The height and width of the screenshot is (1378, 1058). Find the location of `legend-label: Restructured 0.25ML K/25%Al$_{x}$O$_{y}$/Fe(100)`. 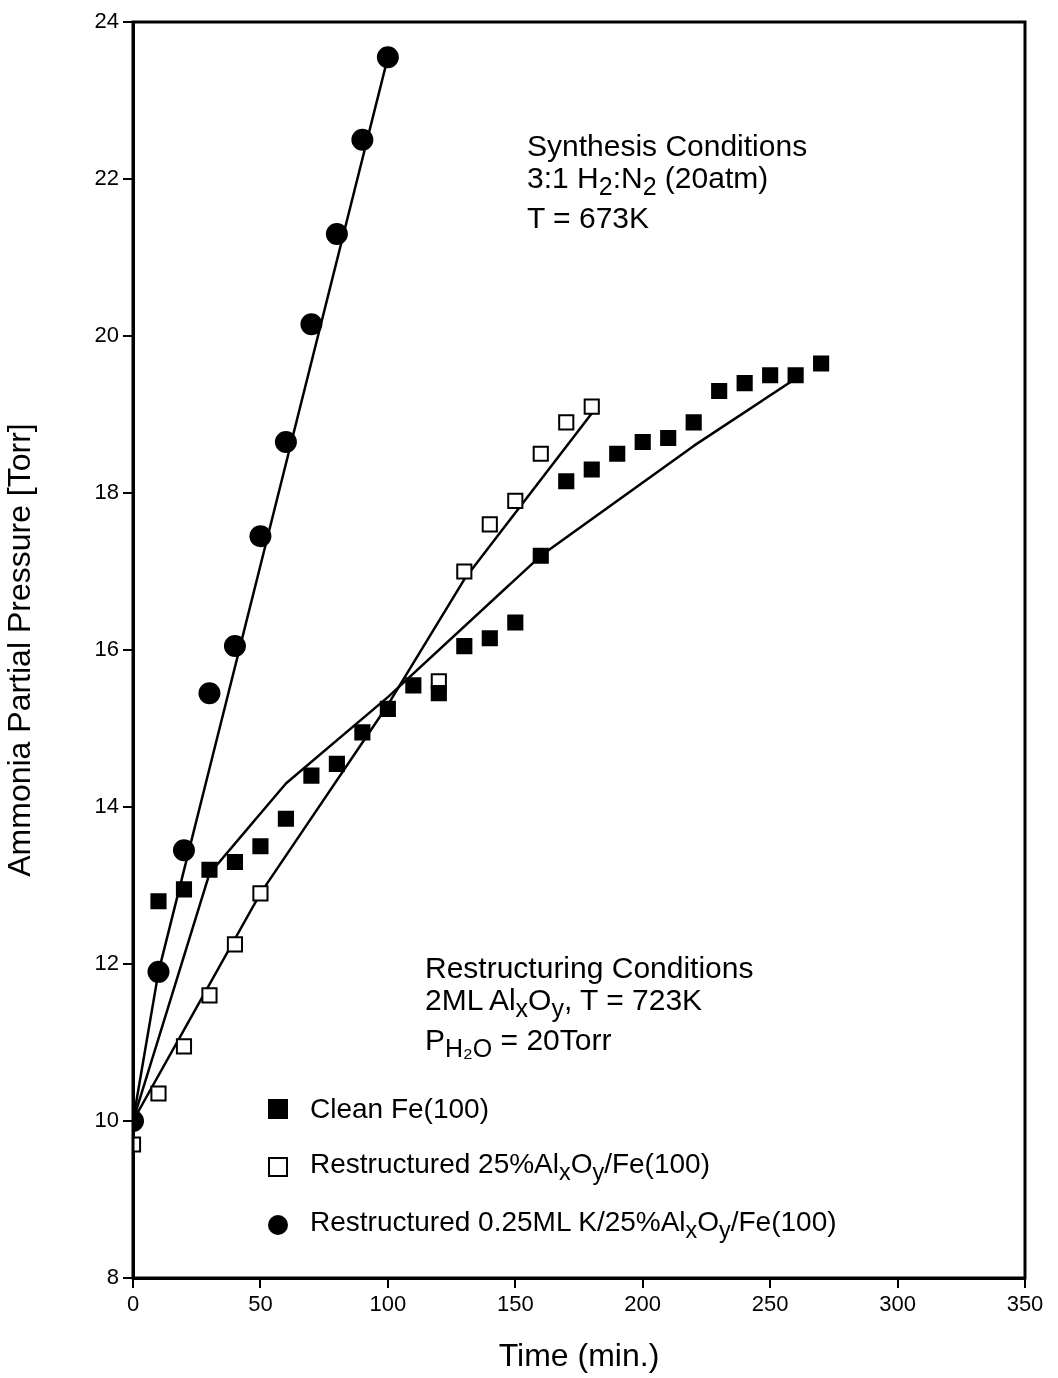

legend-label: Restructured 0.25ML K/25%Al$_{x}$O$_{y}$/Fe(100) is located at coordinates (573, 1225).